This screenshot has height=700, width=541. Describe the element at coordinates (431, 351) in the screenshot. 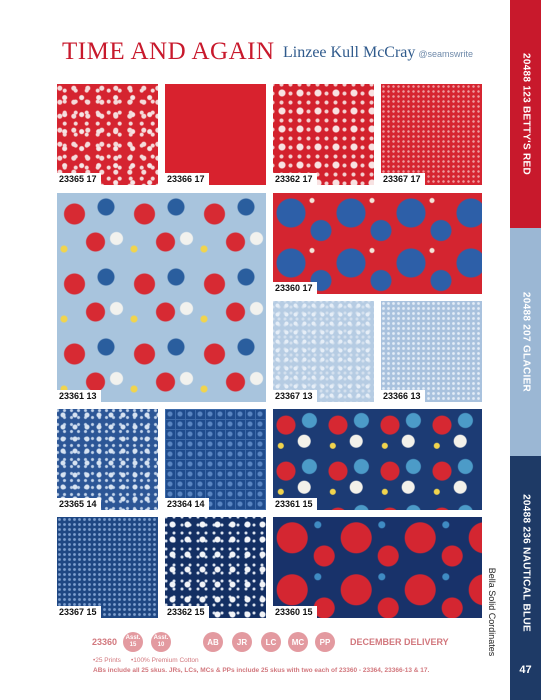

I see `fabric-swatch: 23366 13` at that location.